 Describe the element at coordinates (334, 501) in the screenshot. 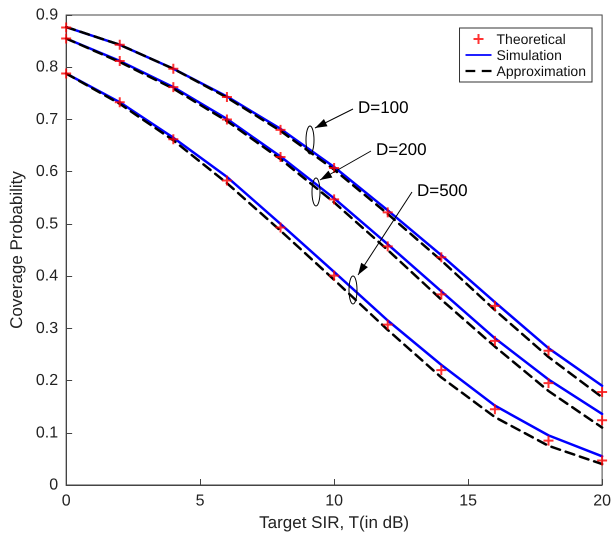

I see `x-tick-label: 10` at that location.